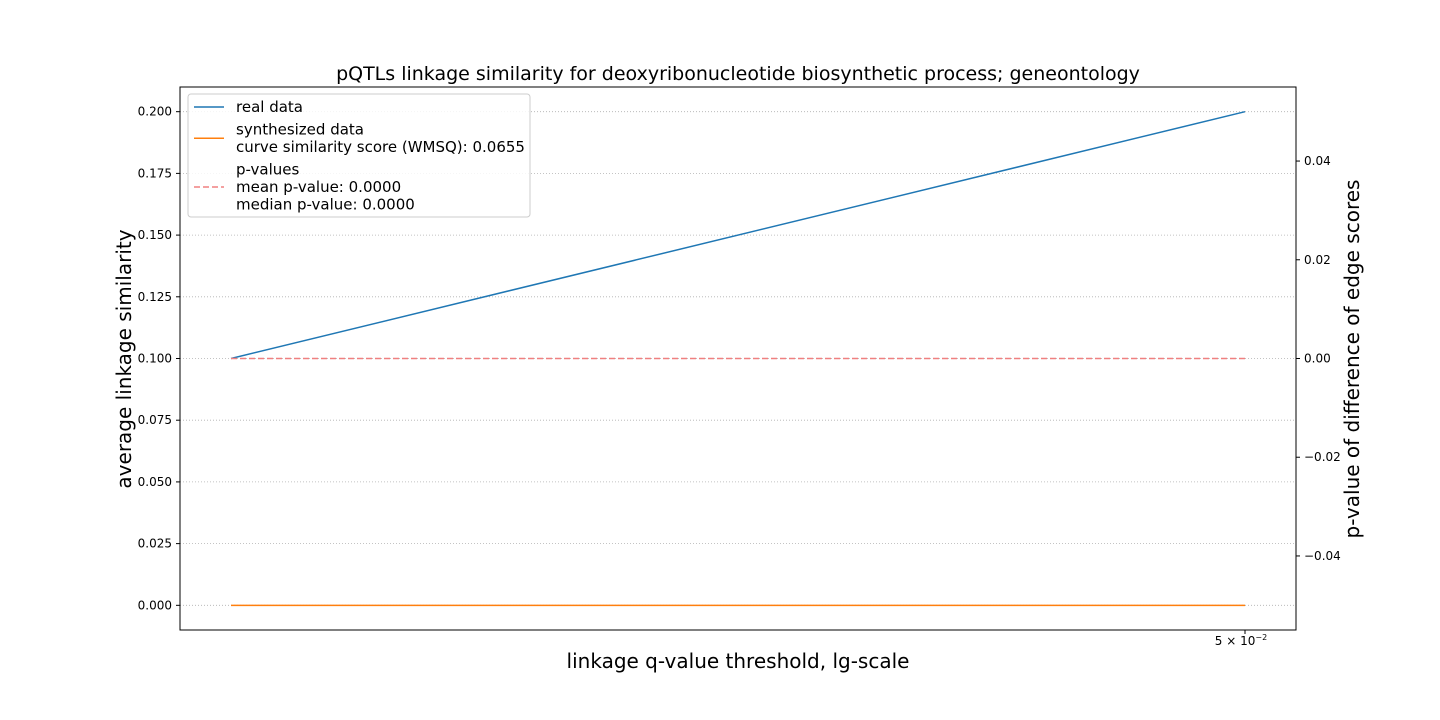  Describe the element at coordinates (300, 130) in the screenshot. I see `legend-label: synthesized data` at that location.